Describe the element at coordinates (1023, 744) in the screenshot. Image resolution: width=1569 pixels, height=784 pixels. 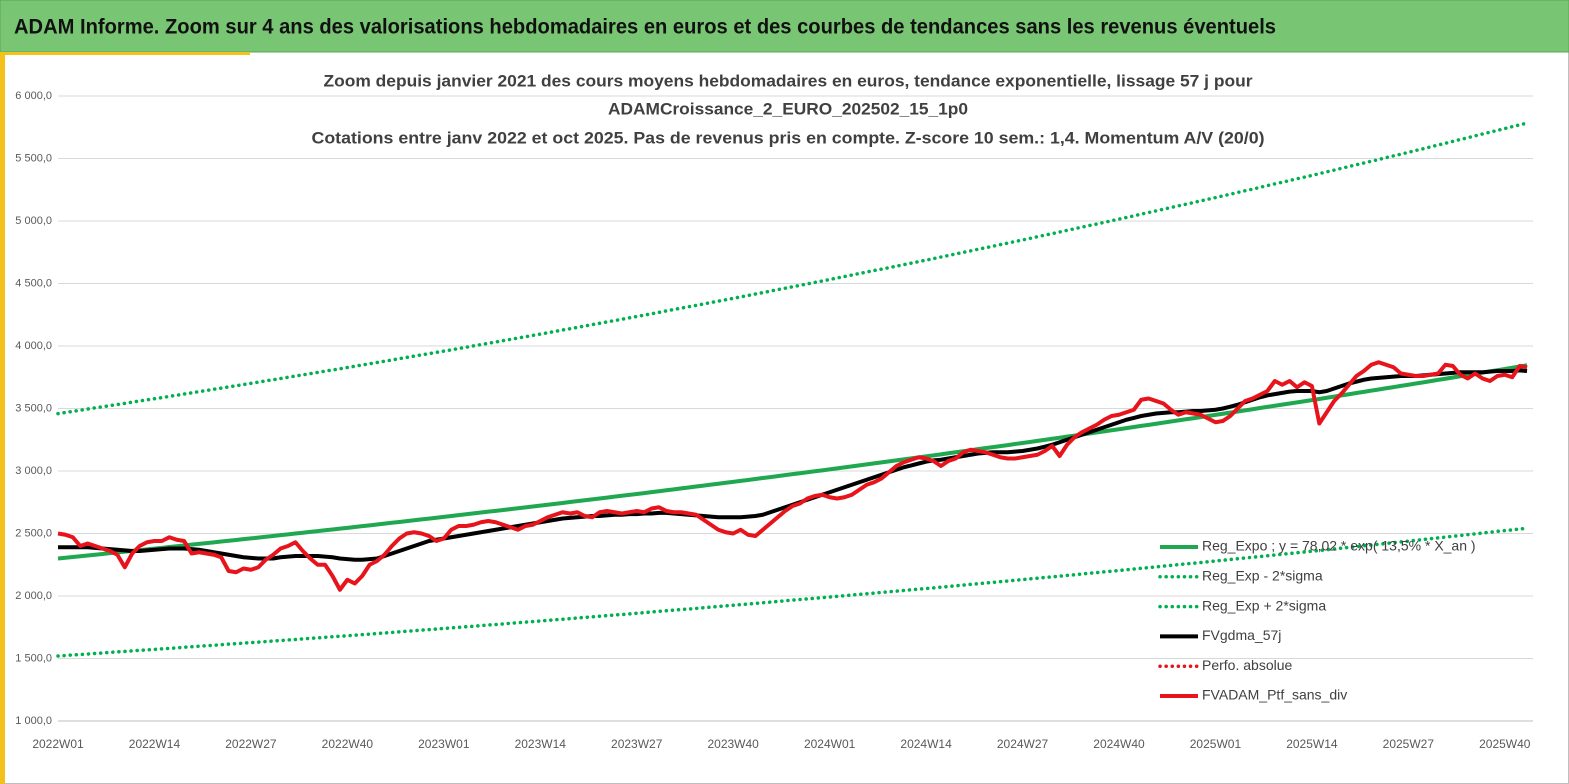
I see `x-tick-label: 2024W27` at that location.